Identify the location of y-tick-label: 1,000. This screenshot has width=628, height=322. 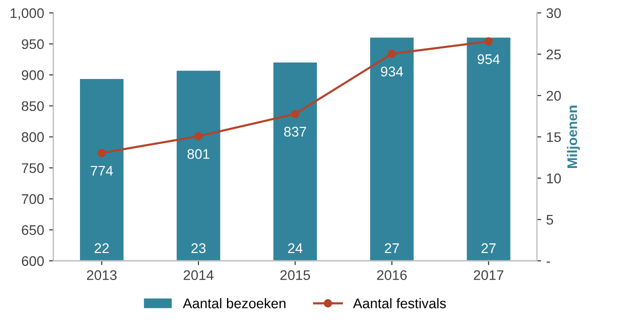
(27, 14).